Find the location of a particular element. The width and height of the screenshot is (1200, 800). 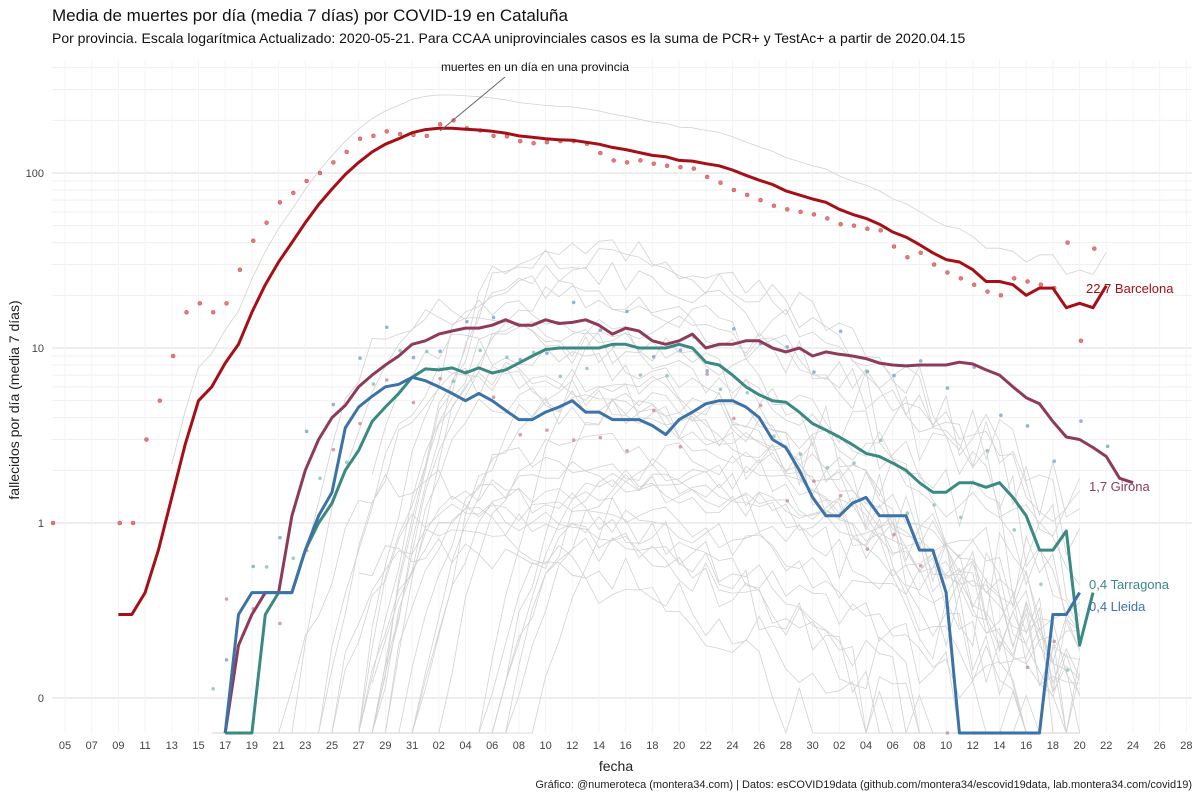

x-tick-label: 07 is located at coordinates (92, 746).